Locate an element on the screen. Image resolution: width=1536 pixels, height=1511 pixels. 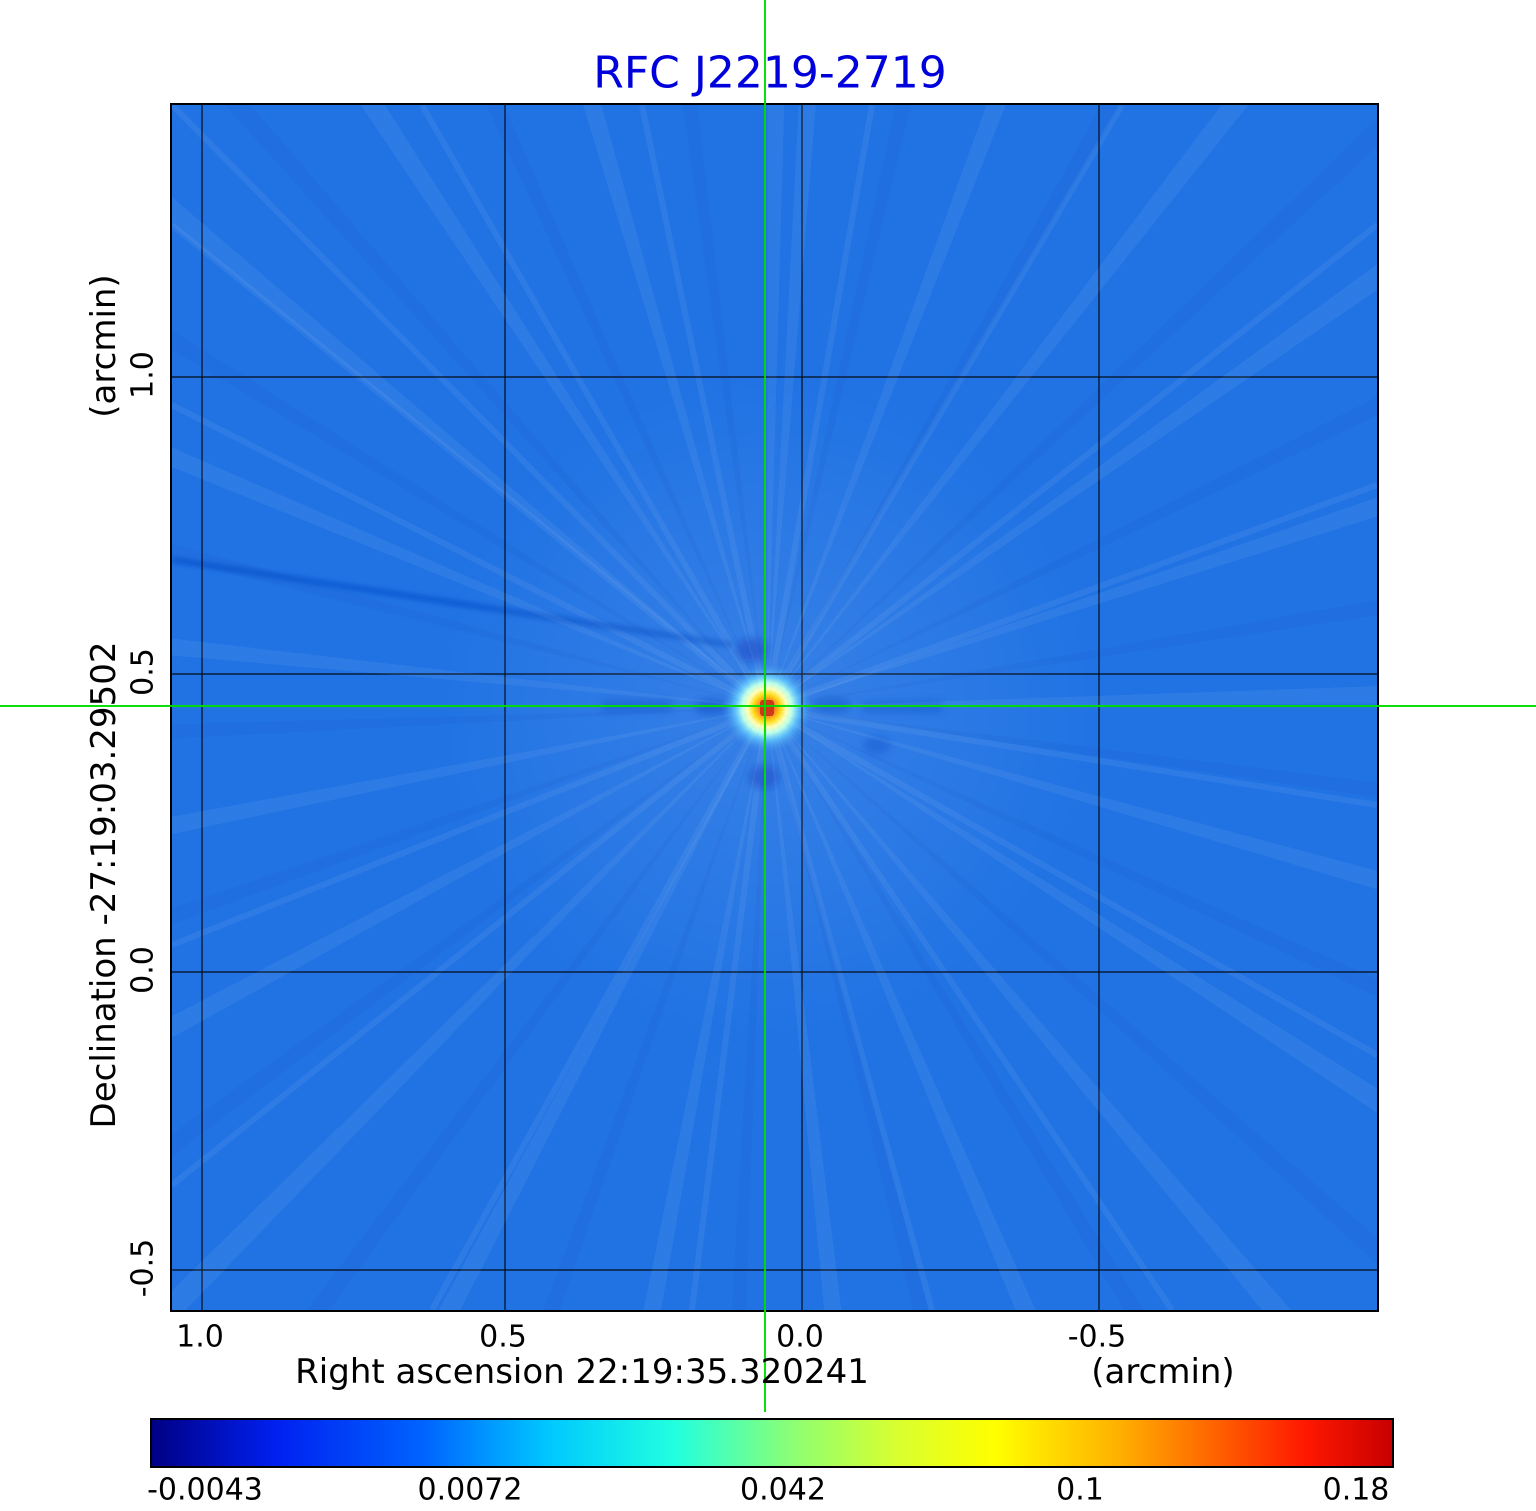
x-axis-unit: (arcmin) is located at coordinates (1163, 1372).